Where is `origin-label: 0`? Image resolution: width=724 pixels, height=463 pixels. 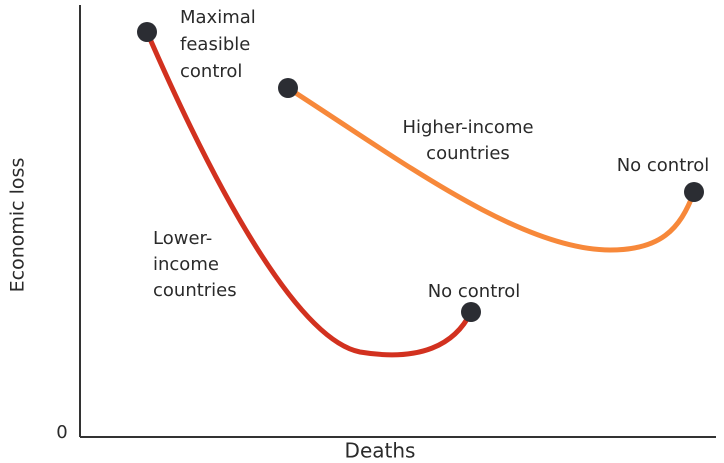
origin-label: 0 is located at coordinates (61, 432).